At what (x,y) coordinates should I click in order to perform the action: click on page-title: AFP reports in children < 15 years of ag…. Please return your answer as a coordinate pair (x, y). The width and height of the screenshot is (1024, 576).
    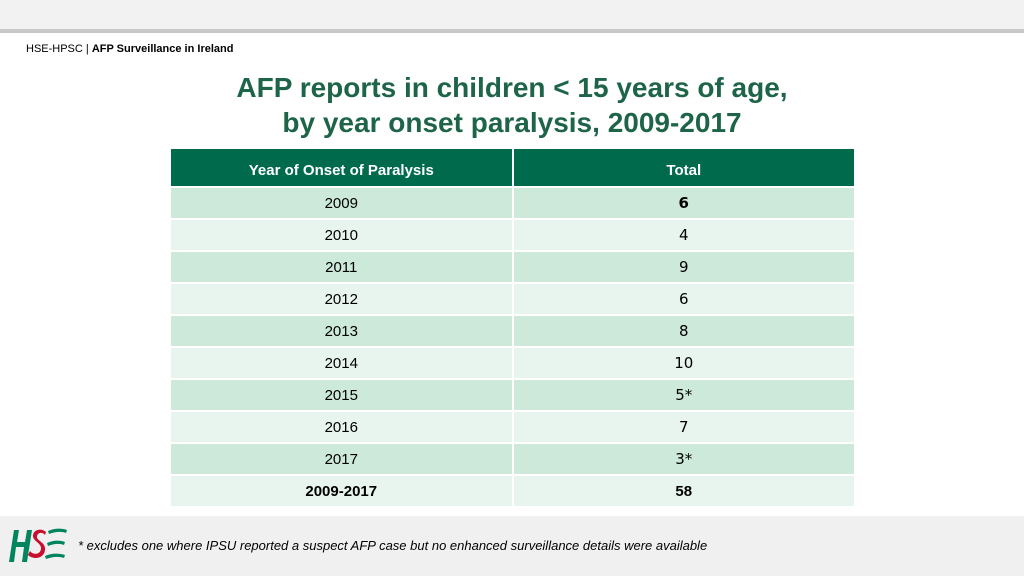
    Looking at the image, I should click on (512, 105).